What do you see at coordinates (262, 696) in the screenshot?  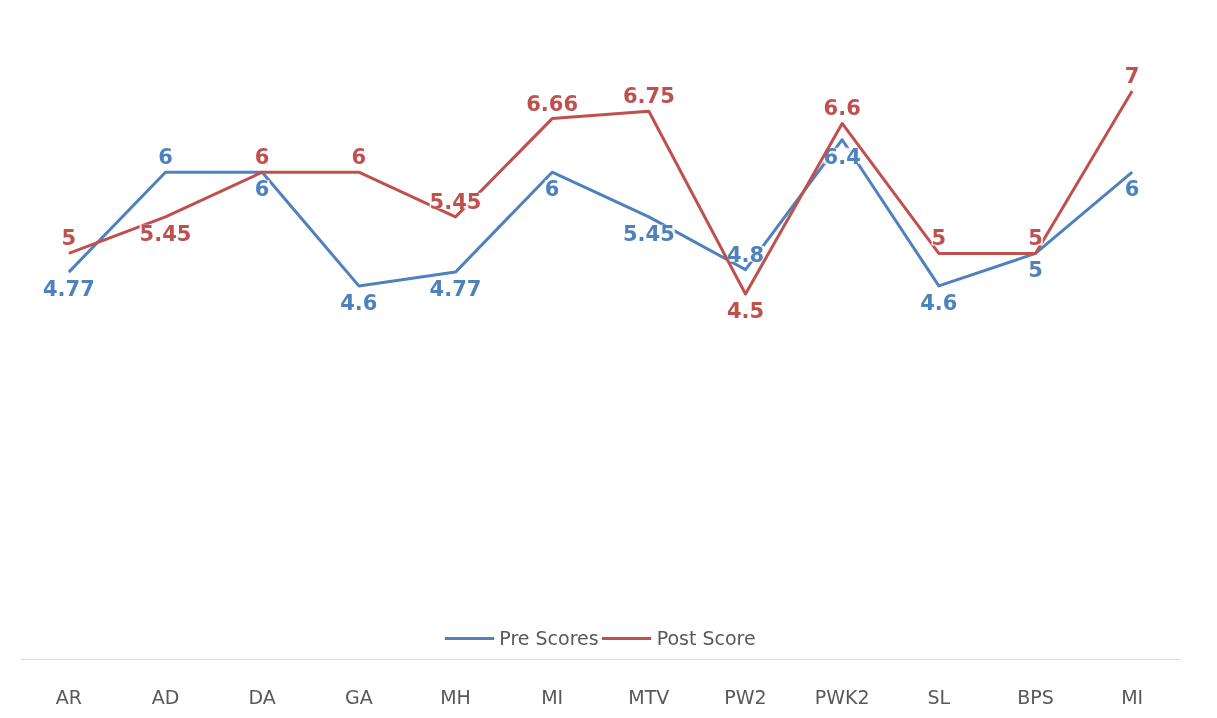 I see `x-tick-label: DA` at bounding box center [262, 696].